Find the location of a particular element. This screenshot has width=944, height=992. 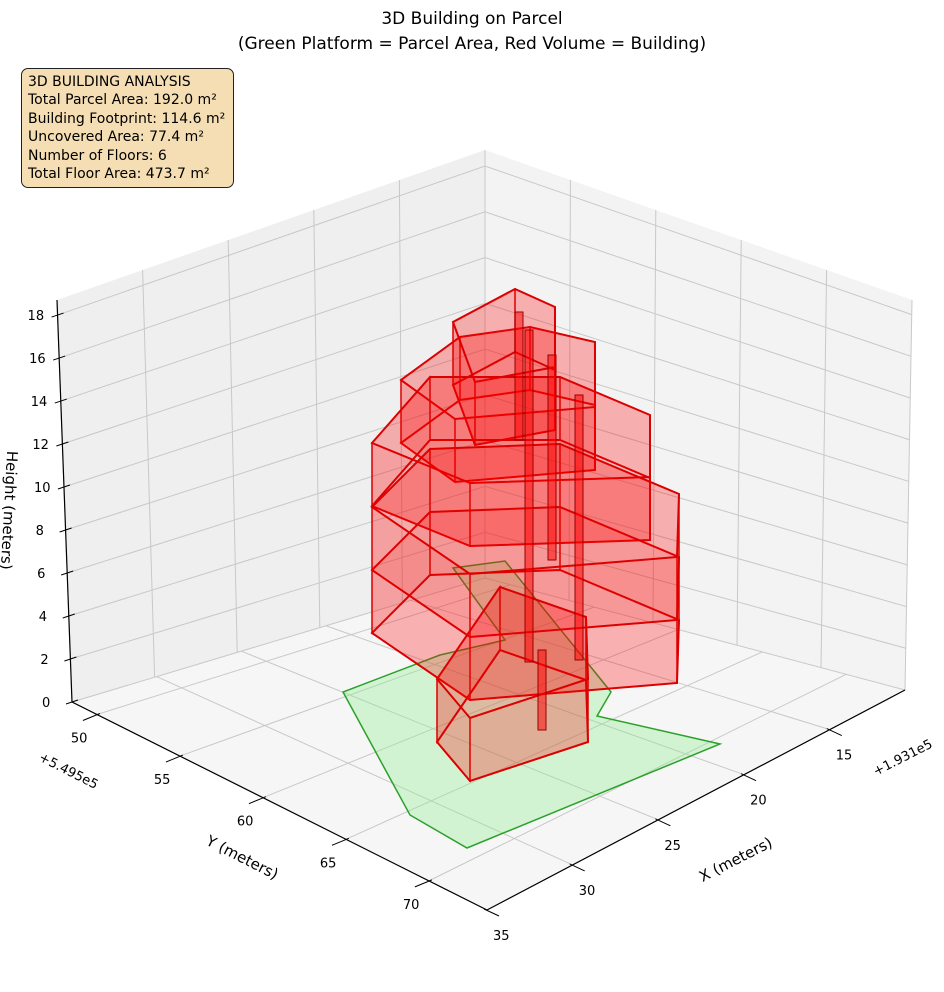

parcel-polygon is located at coordinates (532, 704).